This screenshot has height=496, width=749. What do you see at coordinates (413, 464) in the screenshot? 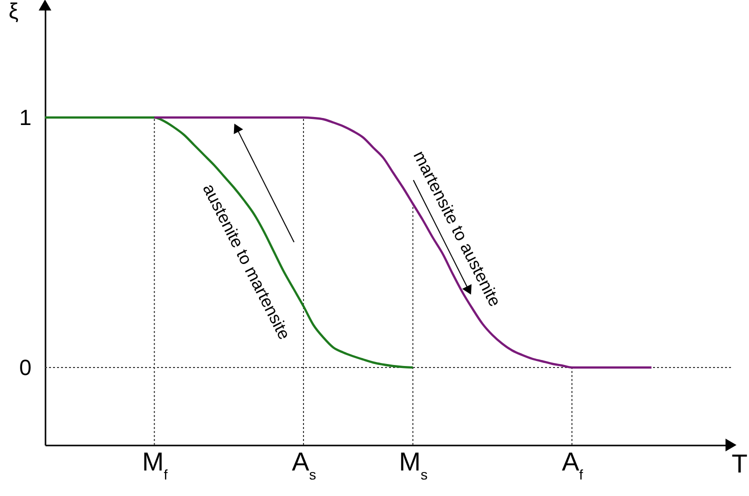
I see `x-tick-label: M$_{s}$` at bounding box center [413, 464].